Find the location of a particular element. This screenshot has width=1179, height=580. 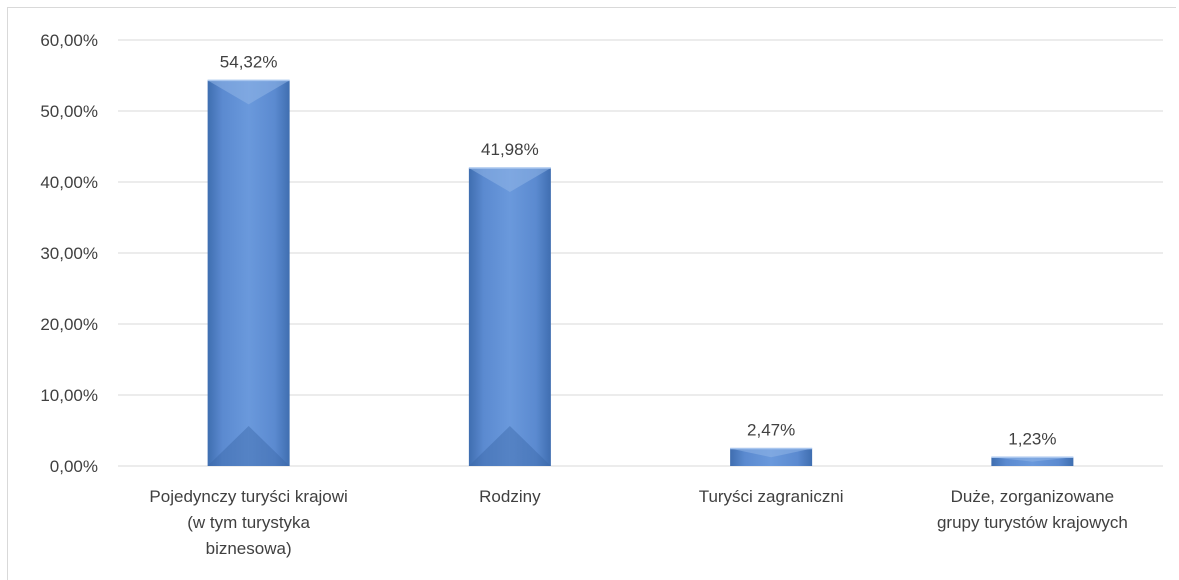

data-label: 1,23% is located at coordinates (1032, 438).